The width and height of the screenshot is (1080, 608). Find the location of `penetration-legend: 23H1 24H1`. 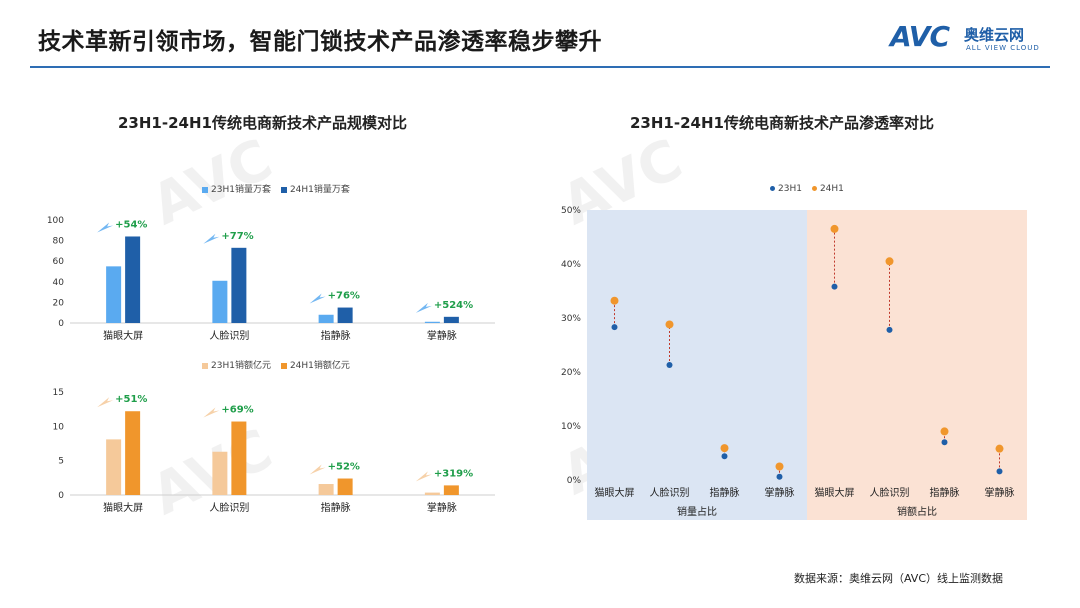

penetration-legend: 23H1 24H1 is located at coordinates (807, 189).